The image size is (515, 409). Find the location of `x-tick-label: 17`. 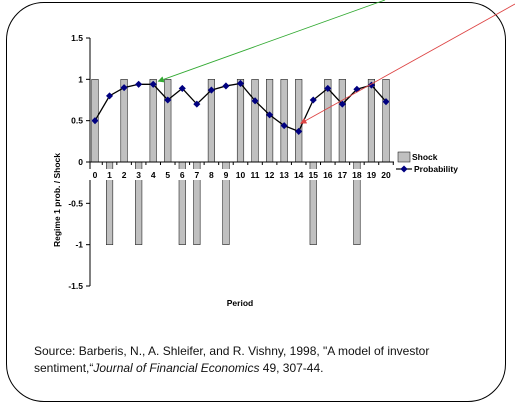

x-tick-label: 17 is located at coordinates (343, 175).